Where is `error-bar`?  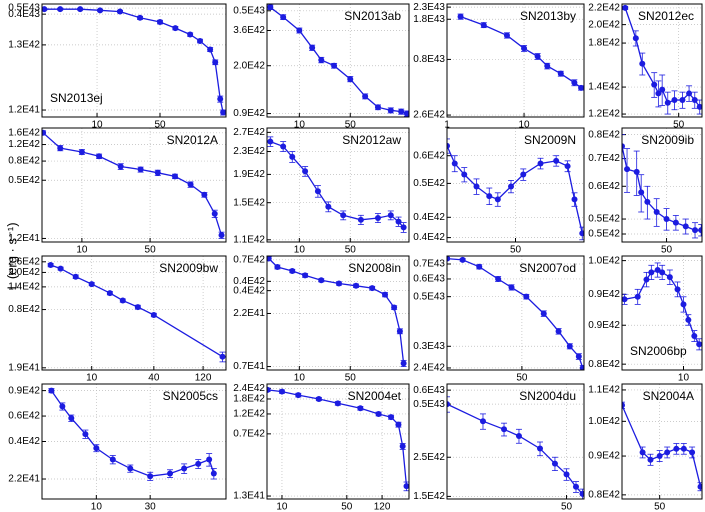
error-bar is located at coordinates (448, 146).